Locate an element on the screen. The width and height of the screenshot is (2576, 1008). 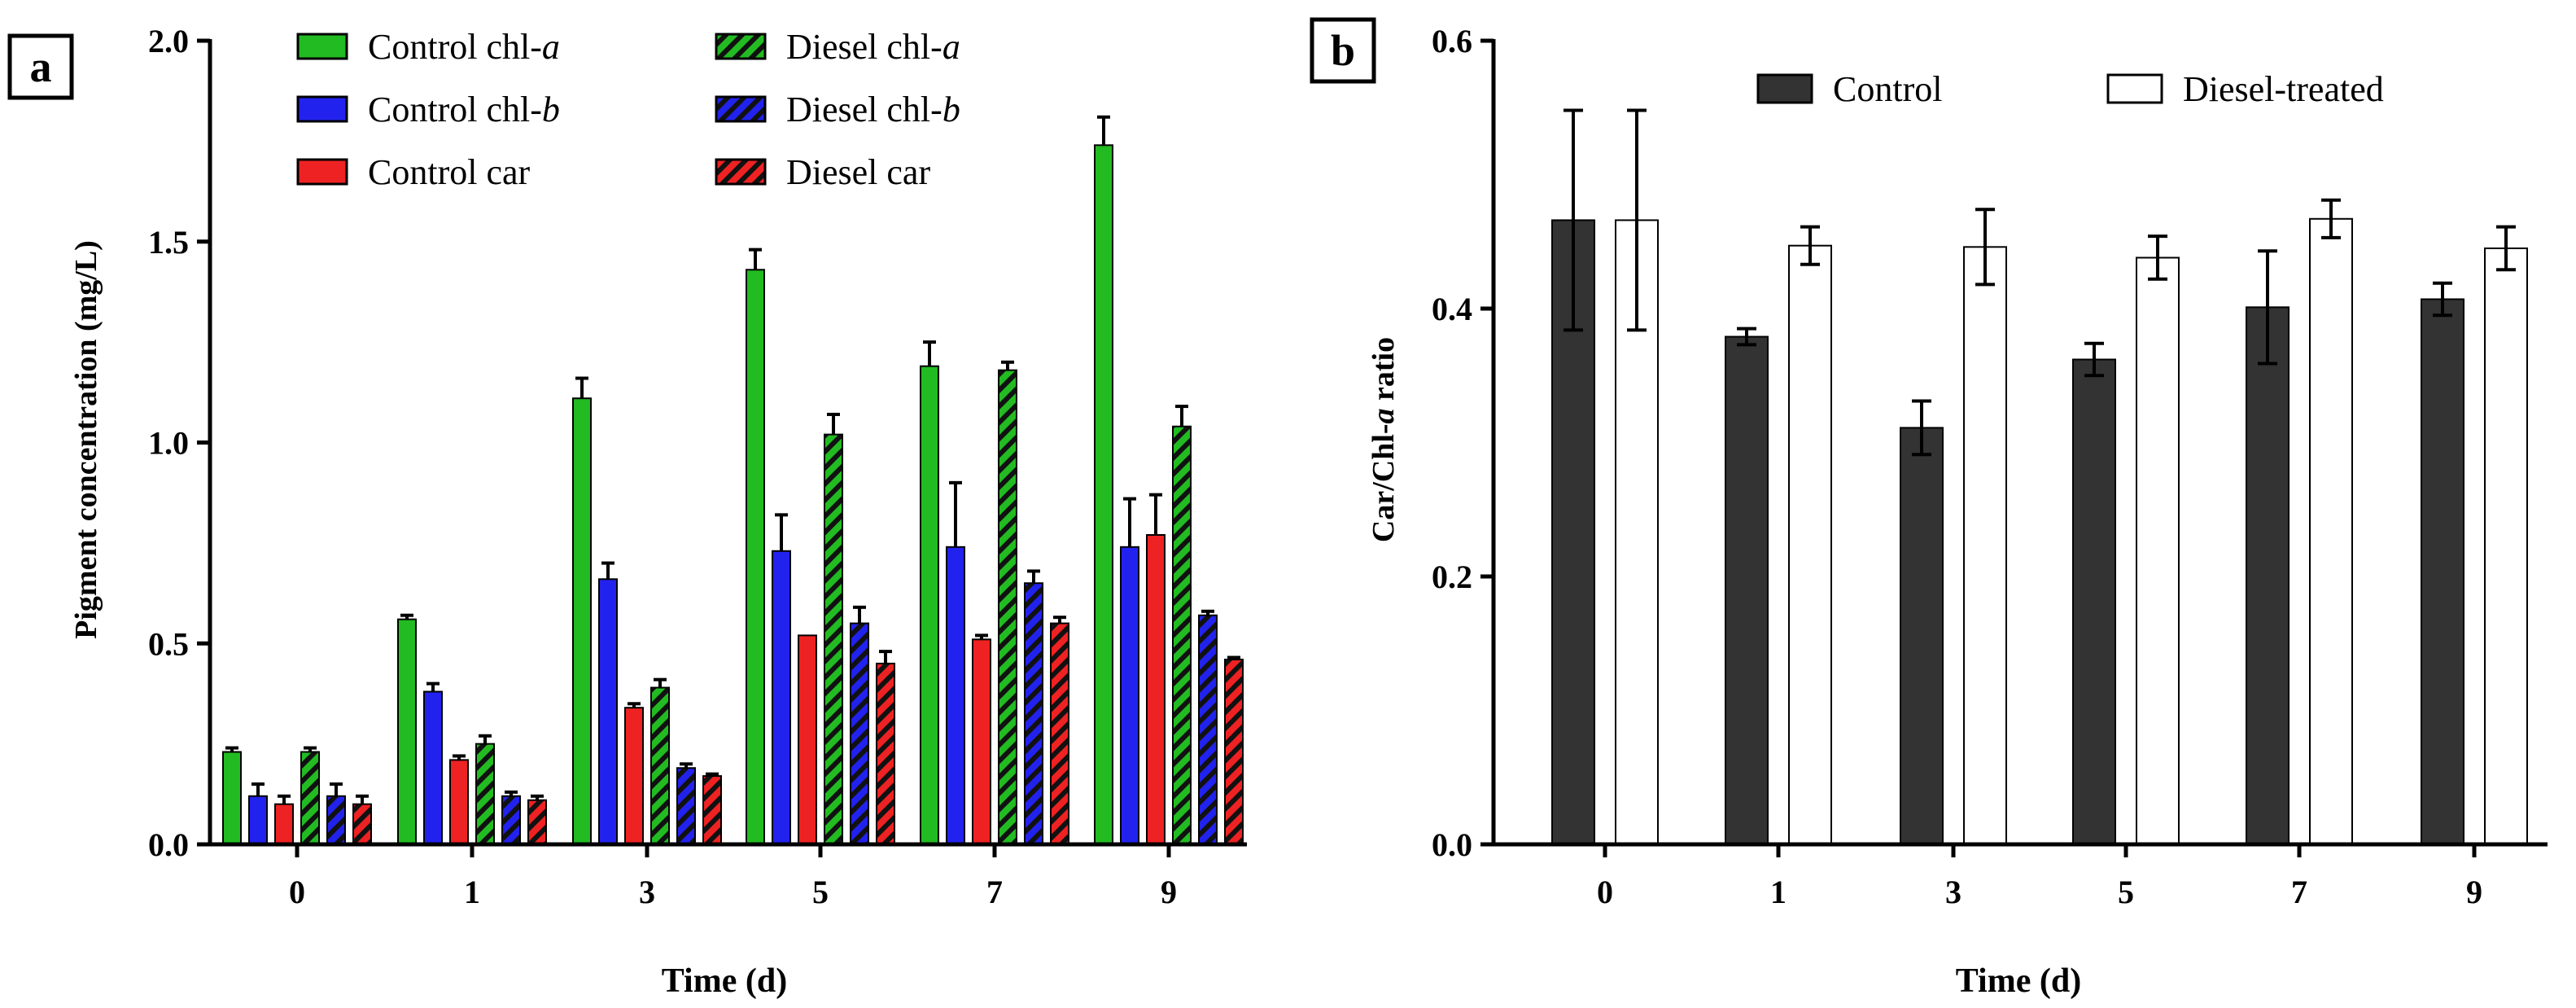
error-bar-b-s0-t5 is located at coordinates (2094, 359).